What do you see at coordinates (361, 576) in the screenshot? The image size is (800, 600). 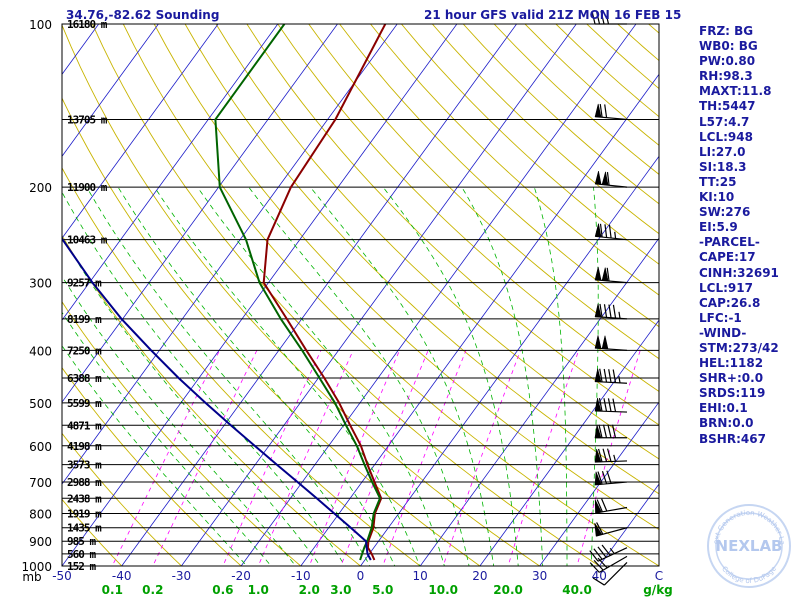 I see `temperature-tick-label: 0` at bounding box center [361, 576].